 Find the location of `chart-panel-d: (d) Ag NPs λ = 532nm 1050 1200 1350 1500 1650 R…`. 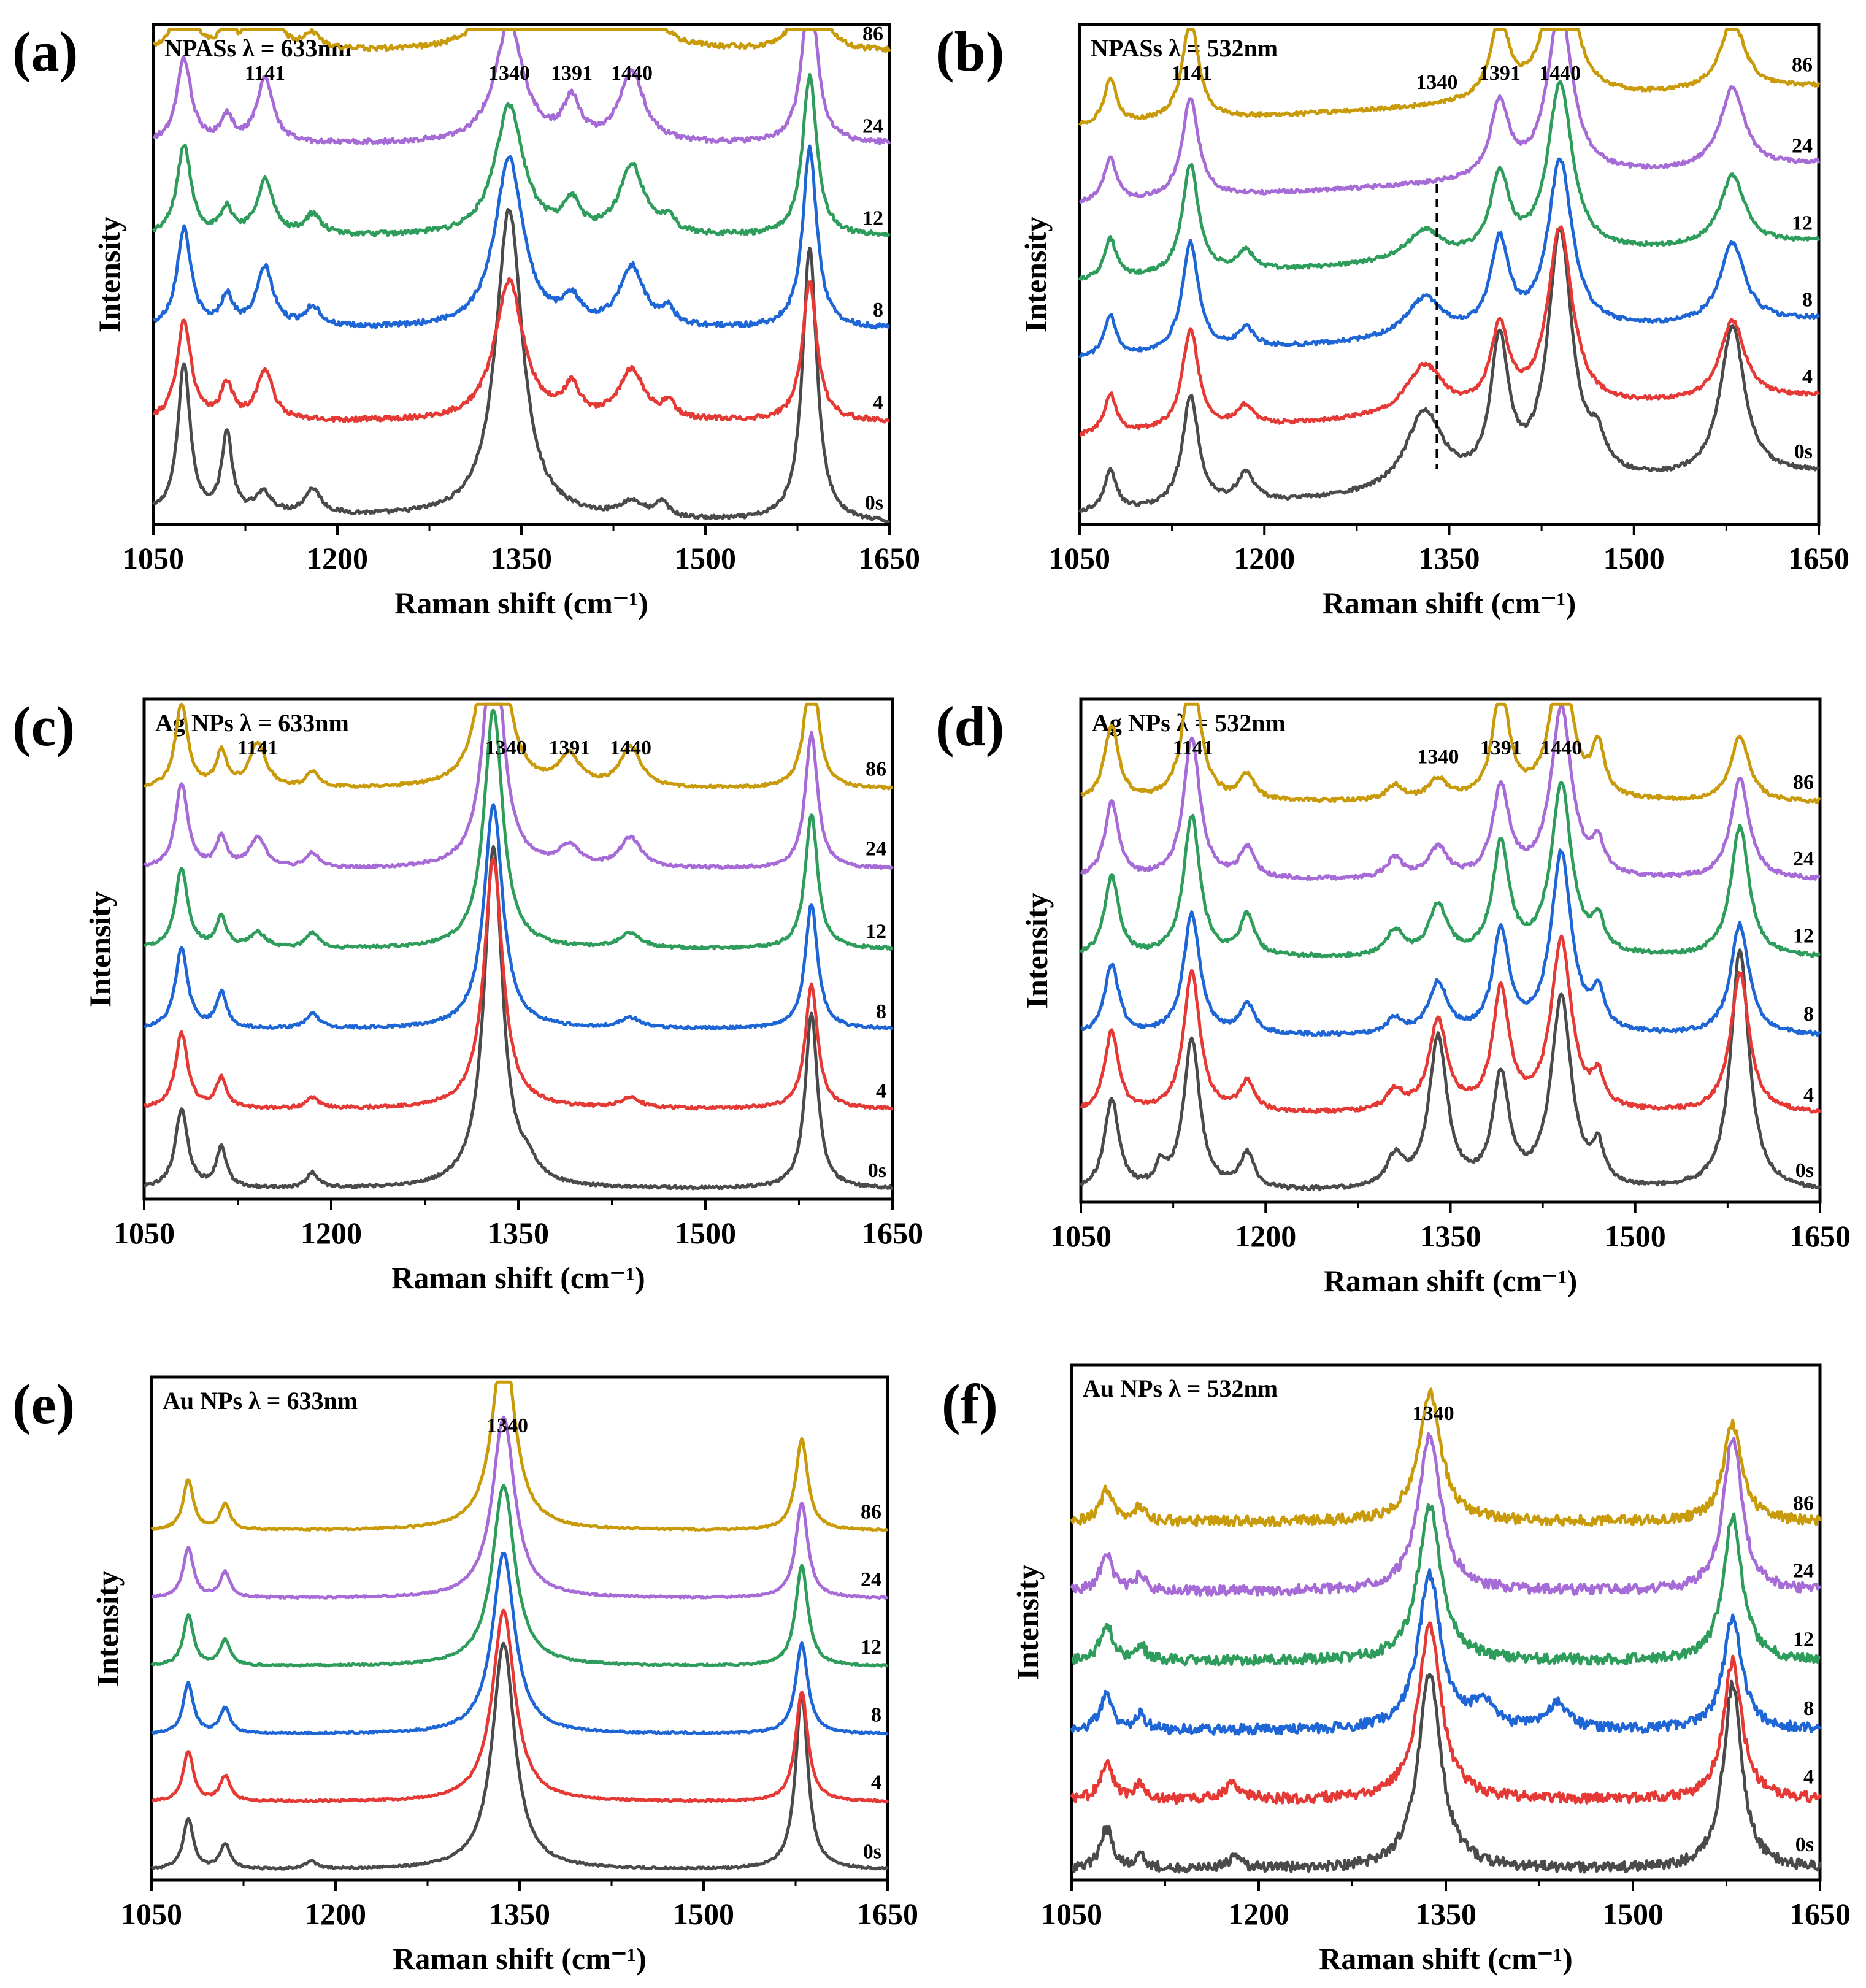

chart-panel-d: (d) Ag NPs λ = 532nm 1050 1200 1350 1500 1650 R… is located at coordinates (1393, 996).